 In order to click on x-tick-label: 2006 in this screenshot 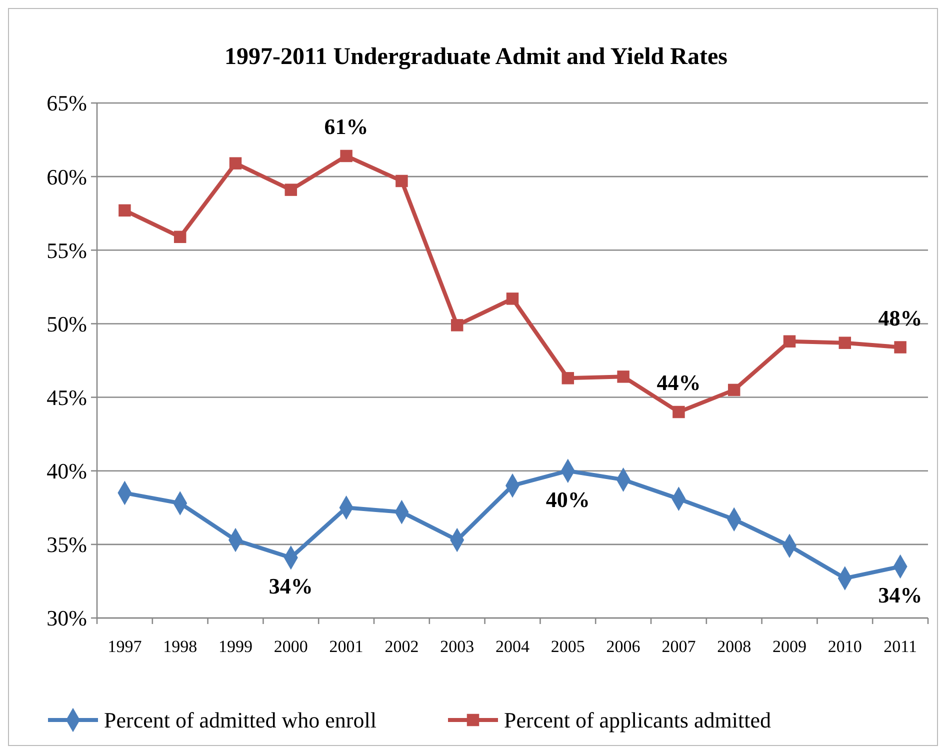, I will do `click(623, 646)`.